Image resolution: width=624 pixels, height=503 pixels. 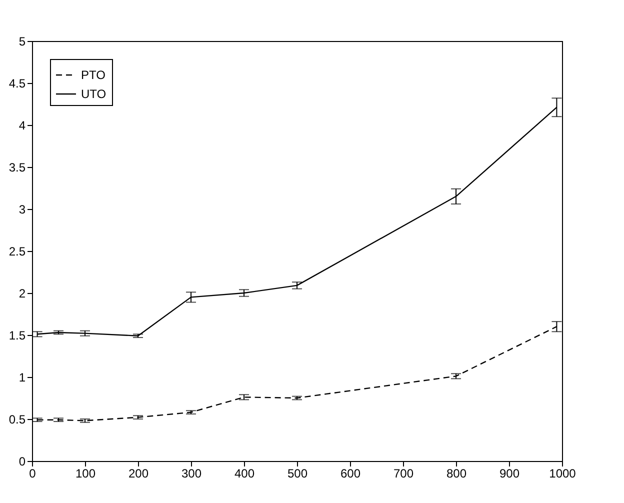 I want to click on x-tick-label: 1000, so click(x=562, y=473).